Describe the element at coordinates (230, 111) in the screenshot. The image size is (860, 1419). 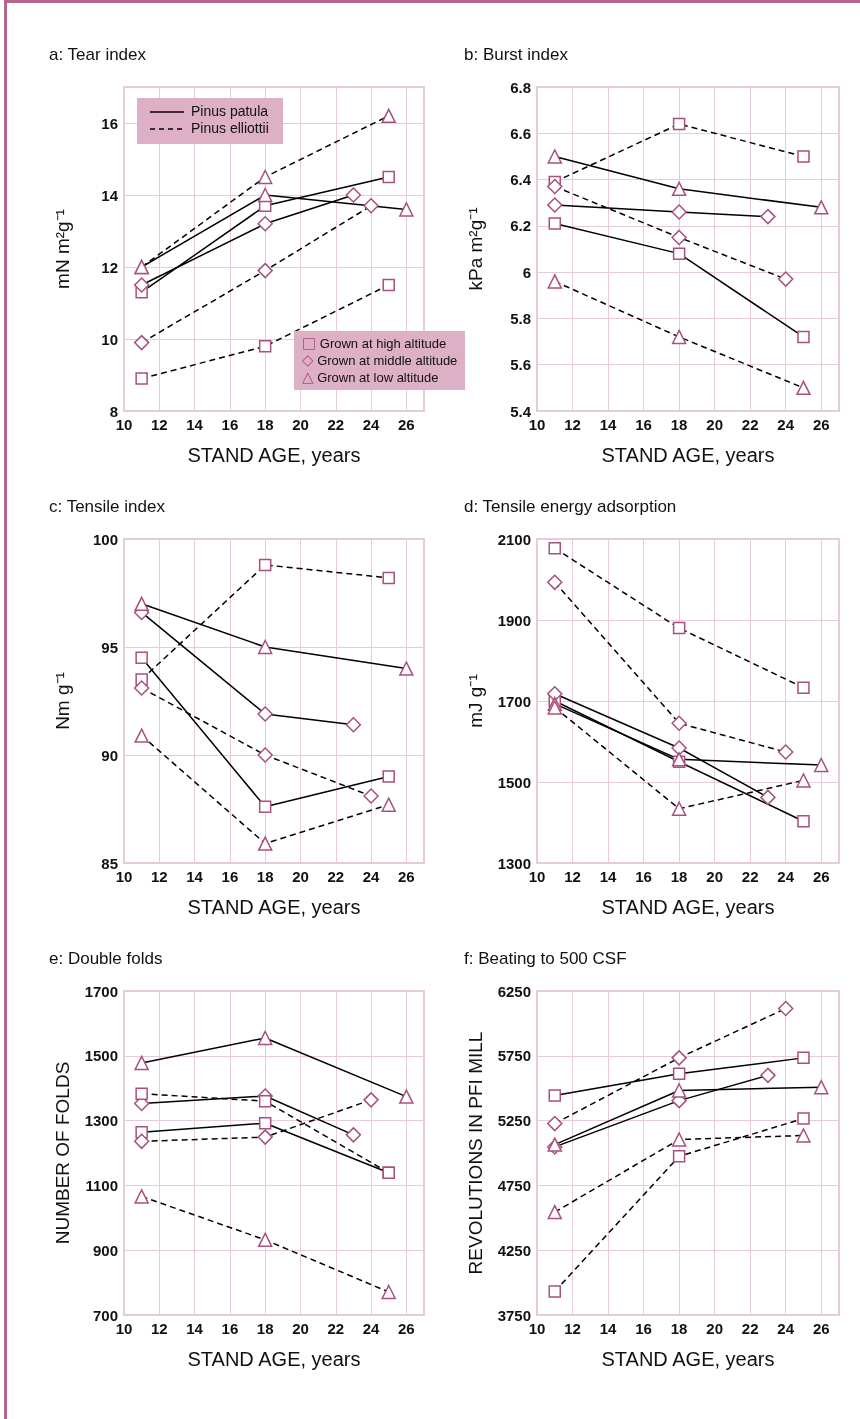
I see `annotation: Pinus patula` at that location.